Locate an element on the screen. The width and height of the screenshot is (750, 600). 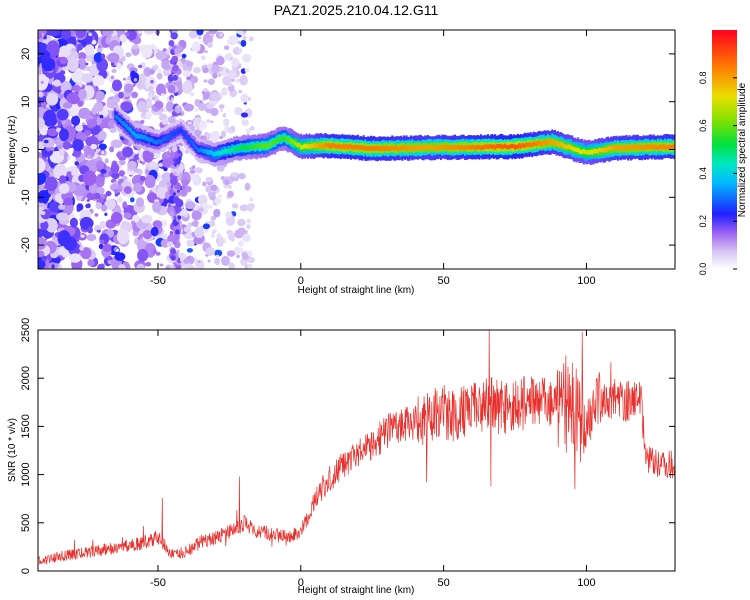
x-tick-label: -50 is located at coordinates (158, 281).